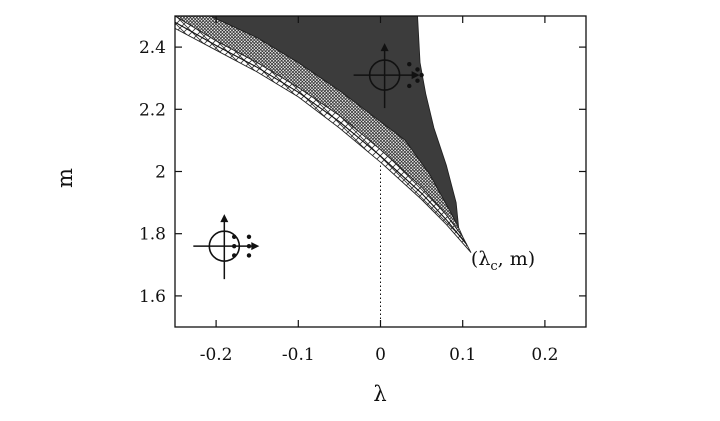 The height and width of the screenshot is (421, 720). What do you see at coordinates (216, 355) in the screenshot?
I see `x-tick-label-0: -0.2` at bounding box center [216, 355].